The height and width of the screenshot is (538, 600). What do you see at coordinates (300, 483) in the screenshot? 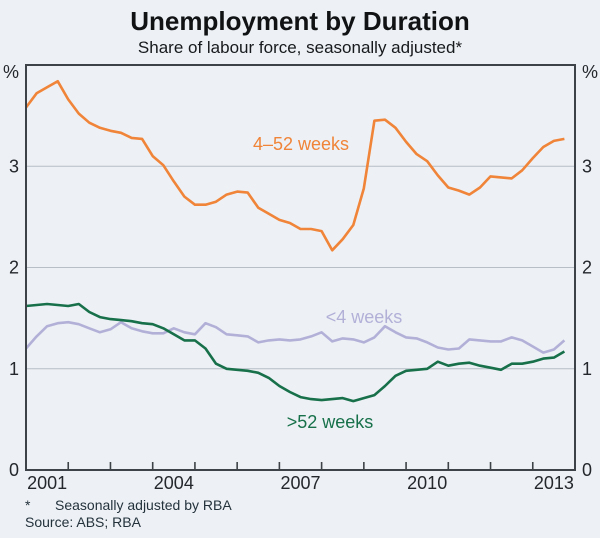
I see `year-label-2007: 2007` at bounding box center [300, 483].